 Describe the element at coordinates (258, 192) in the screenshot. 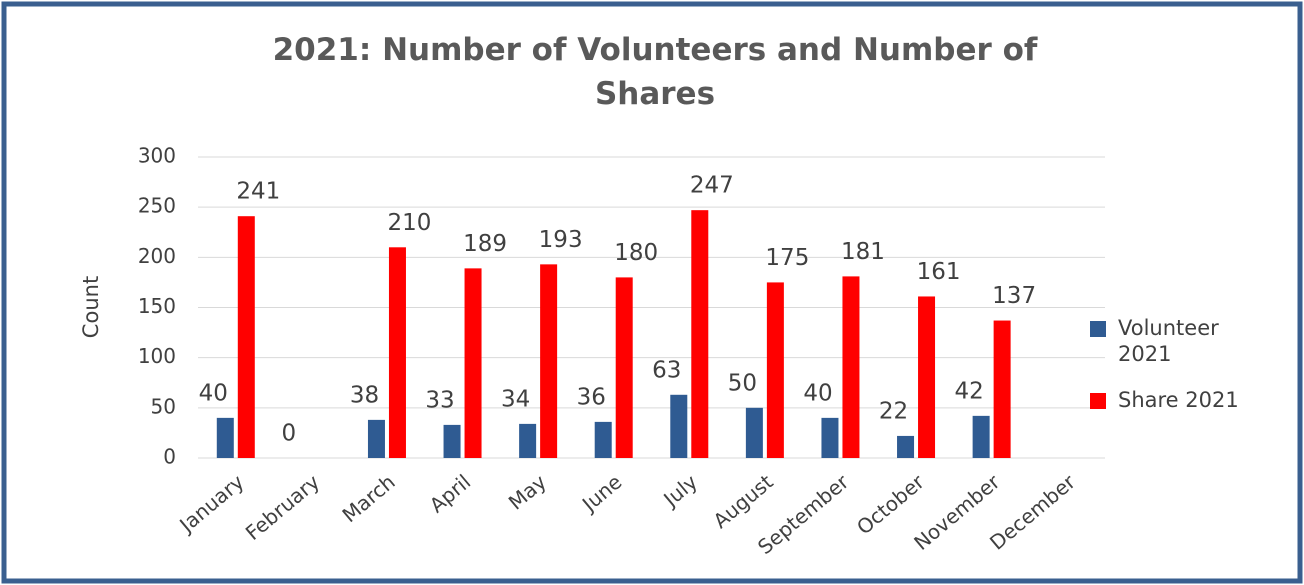

I see `data-label: 241` at that location.